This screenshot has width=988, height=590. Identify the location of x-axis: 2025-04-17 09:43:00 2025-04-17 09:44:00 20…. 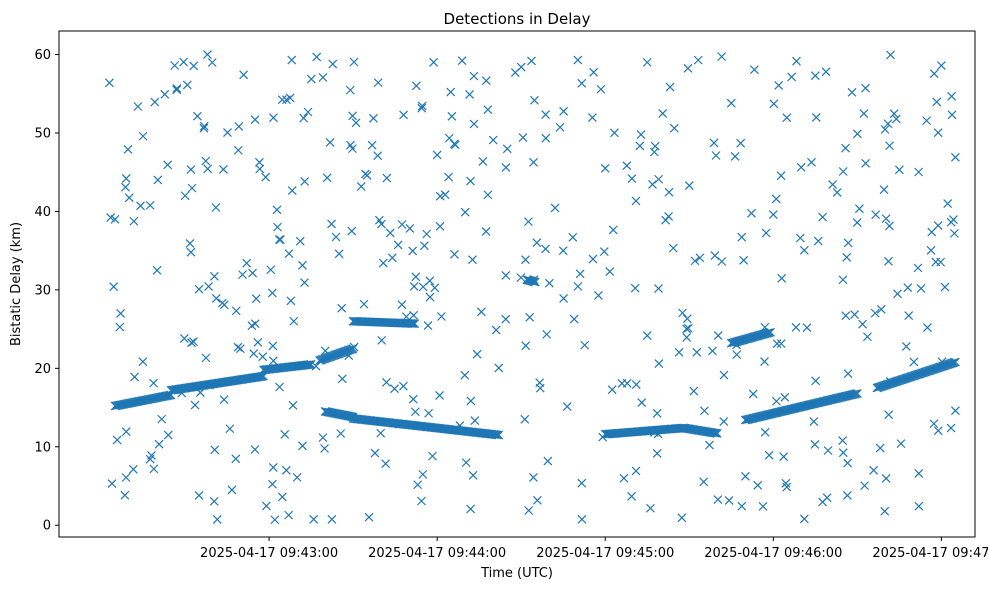
(594, 549).